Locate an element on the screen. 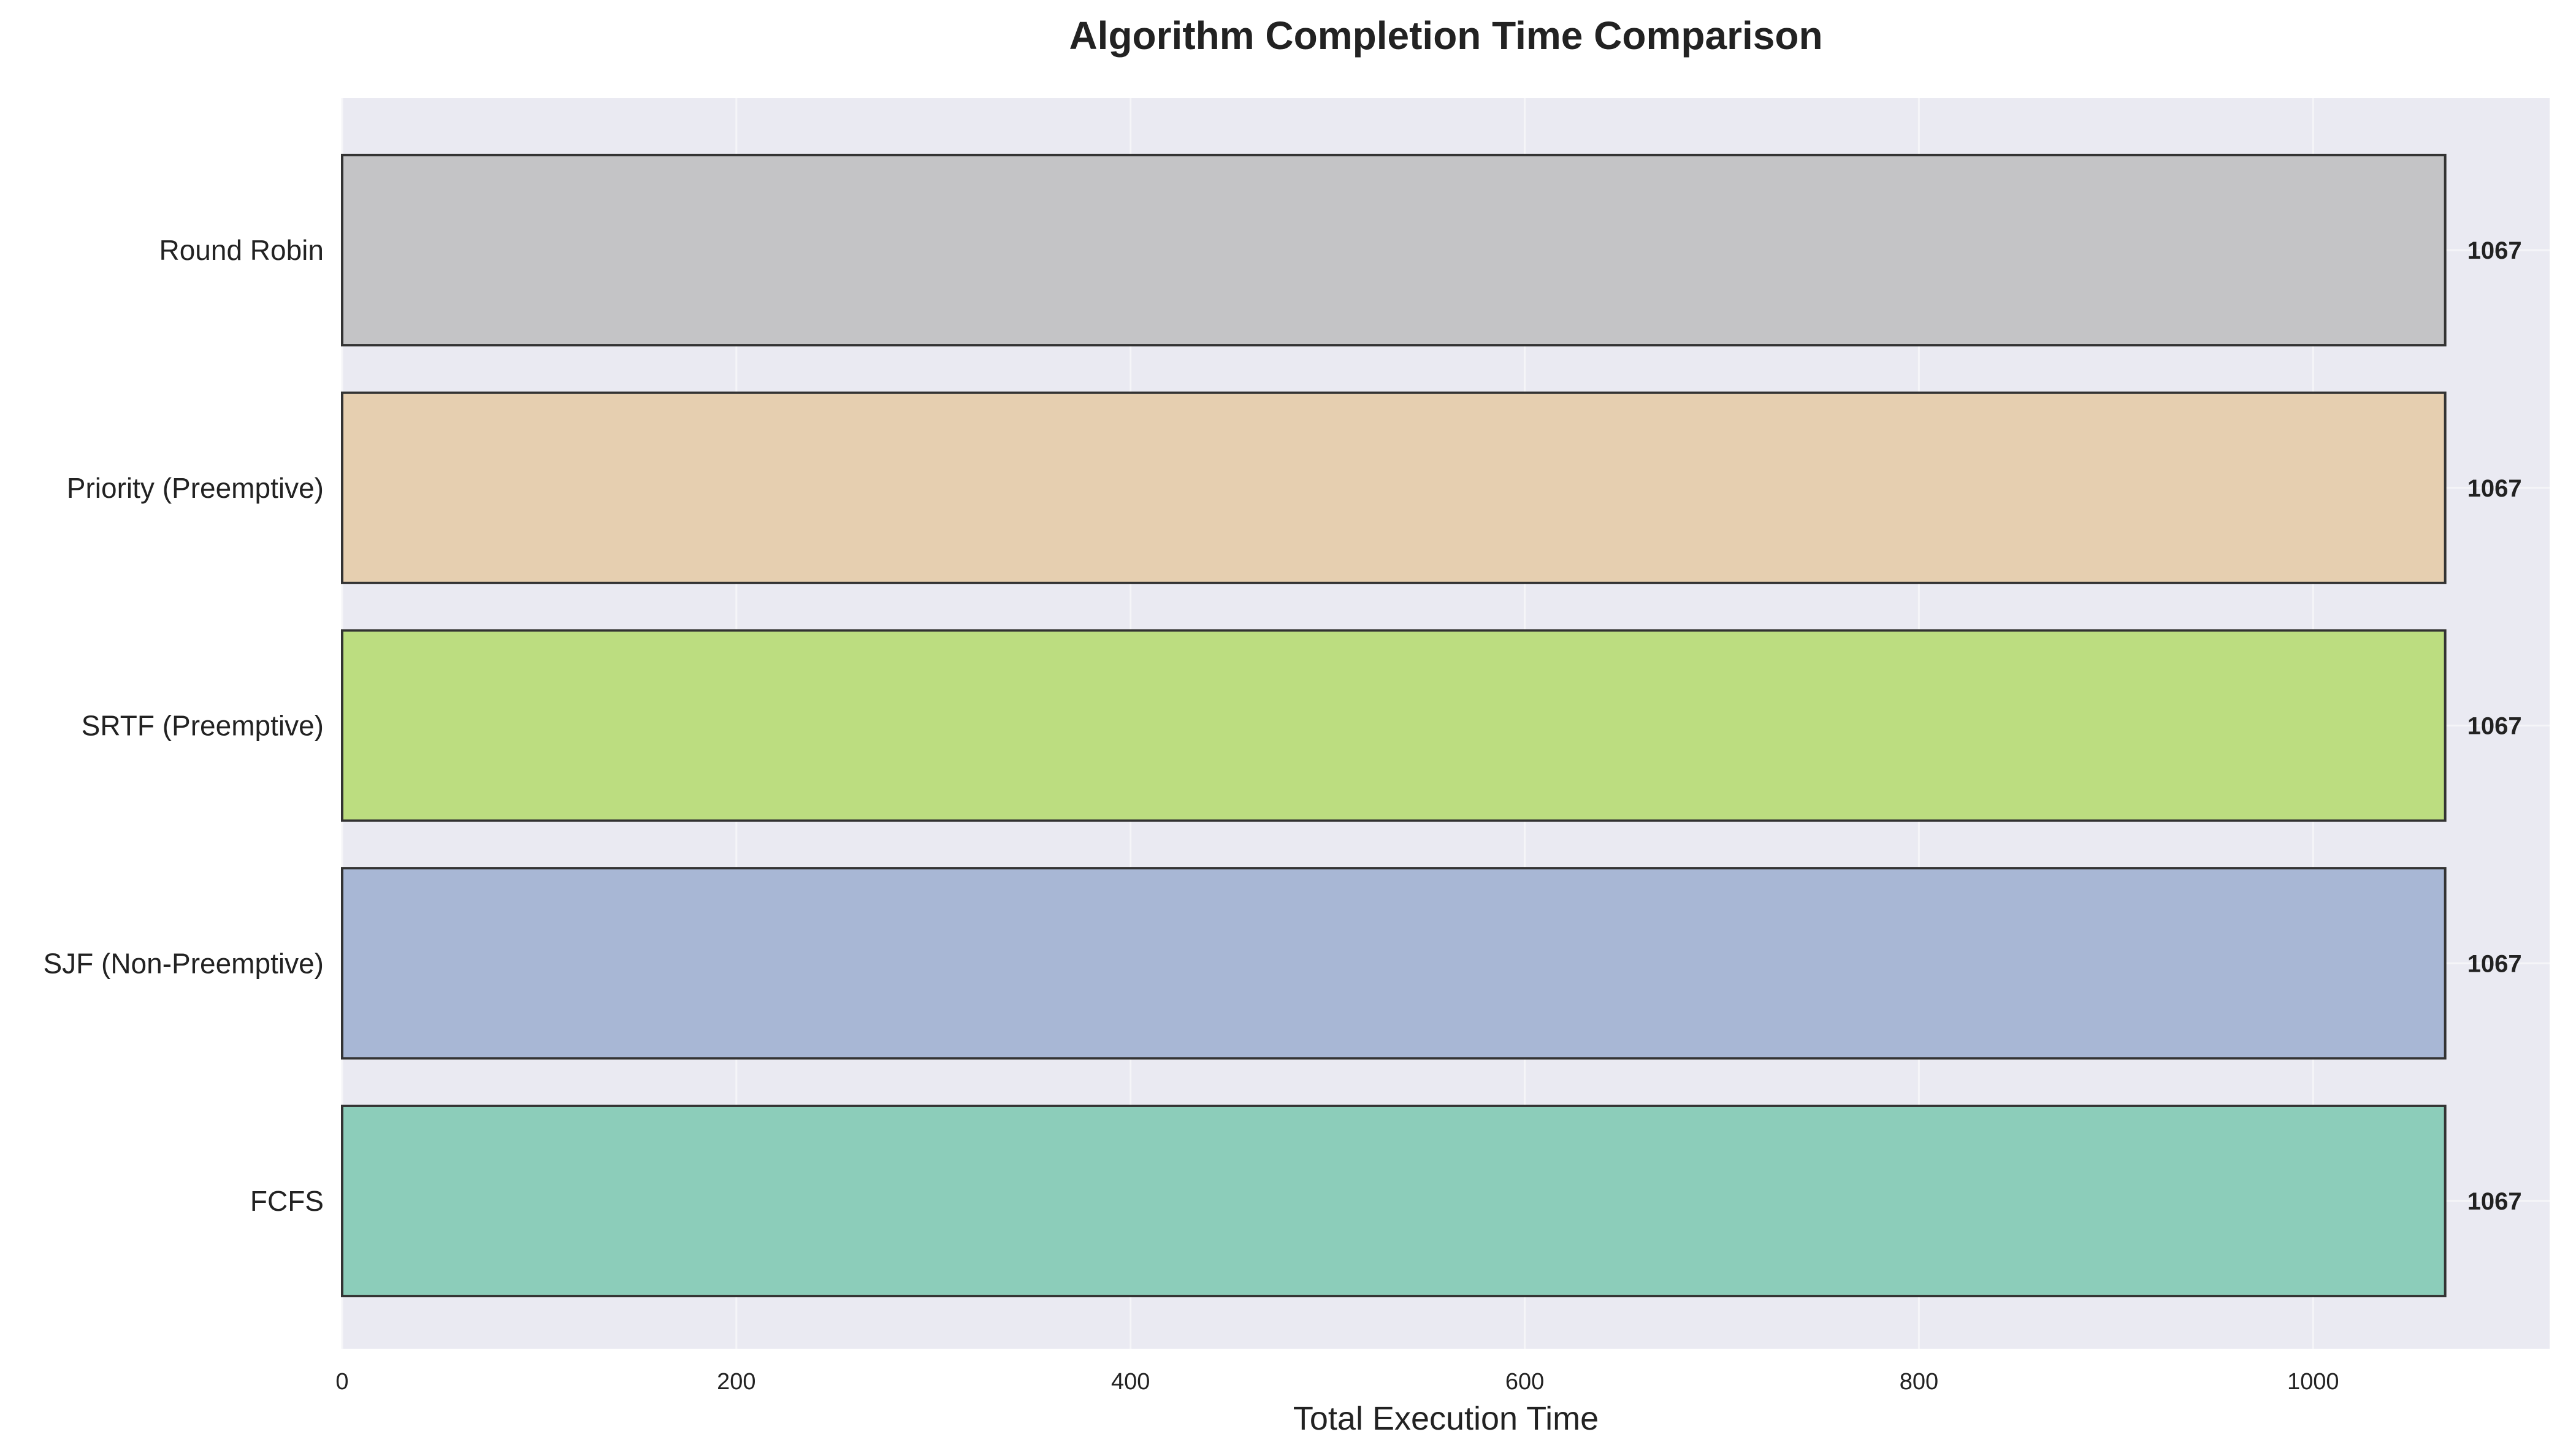 Image resolution: width=2557 pixels, height=1456 pixels. x-tick-label: 400 is located at coordinates (1130, 1382).